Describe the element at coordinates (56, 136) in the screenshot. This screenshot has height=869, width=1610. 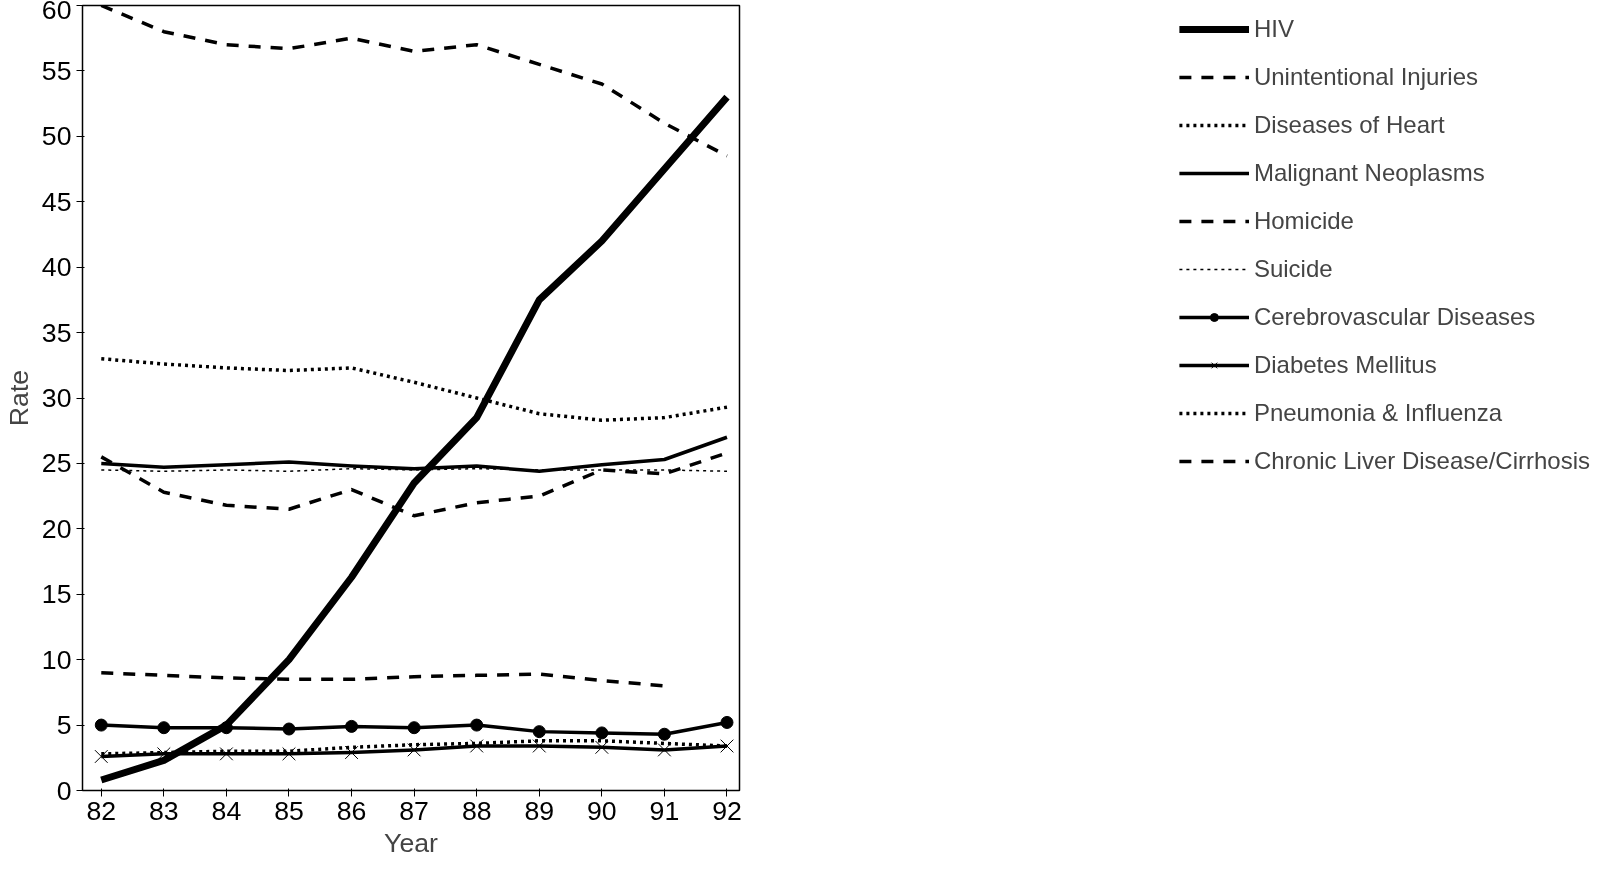
I see `y-tick-label: 50` at that location.